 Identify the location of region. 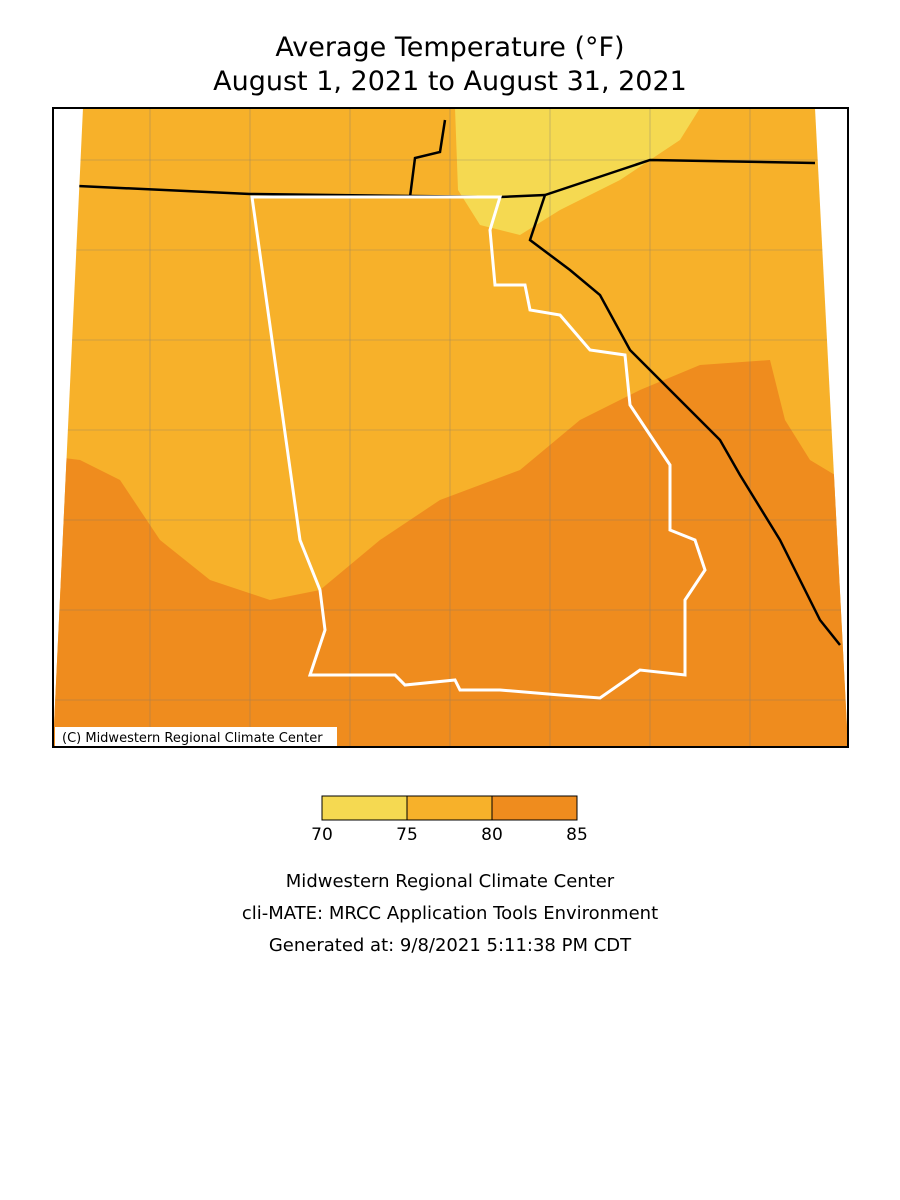
(577, 171).